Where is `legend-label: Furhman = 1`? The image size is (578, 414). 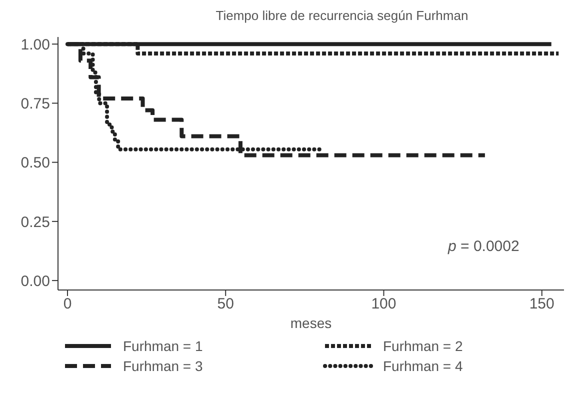
legend-label: Furhman = 1 is located at coordinates (163, 346).